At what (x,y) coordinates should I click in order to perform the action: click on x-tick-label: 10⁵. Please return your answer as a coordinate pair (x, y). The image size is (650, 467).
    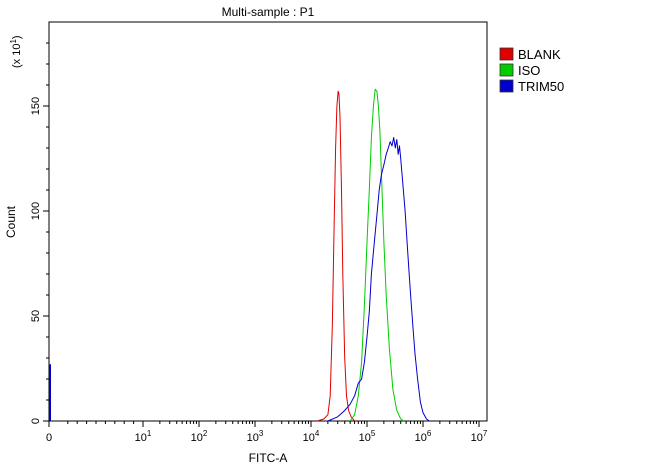
    Looking at the image, I should click on (367, 436).